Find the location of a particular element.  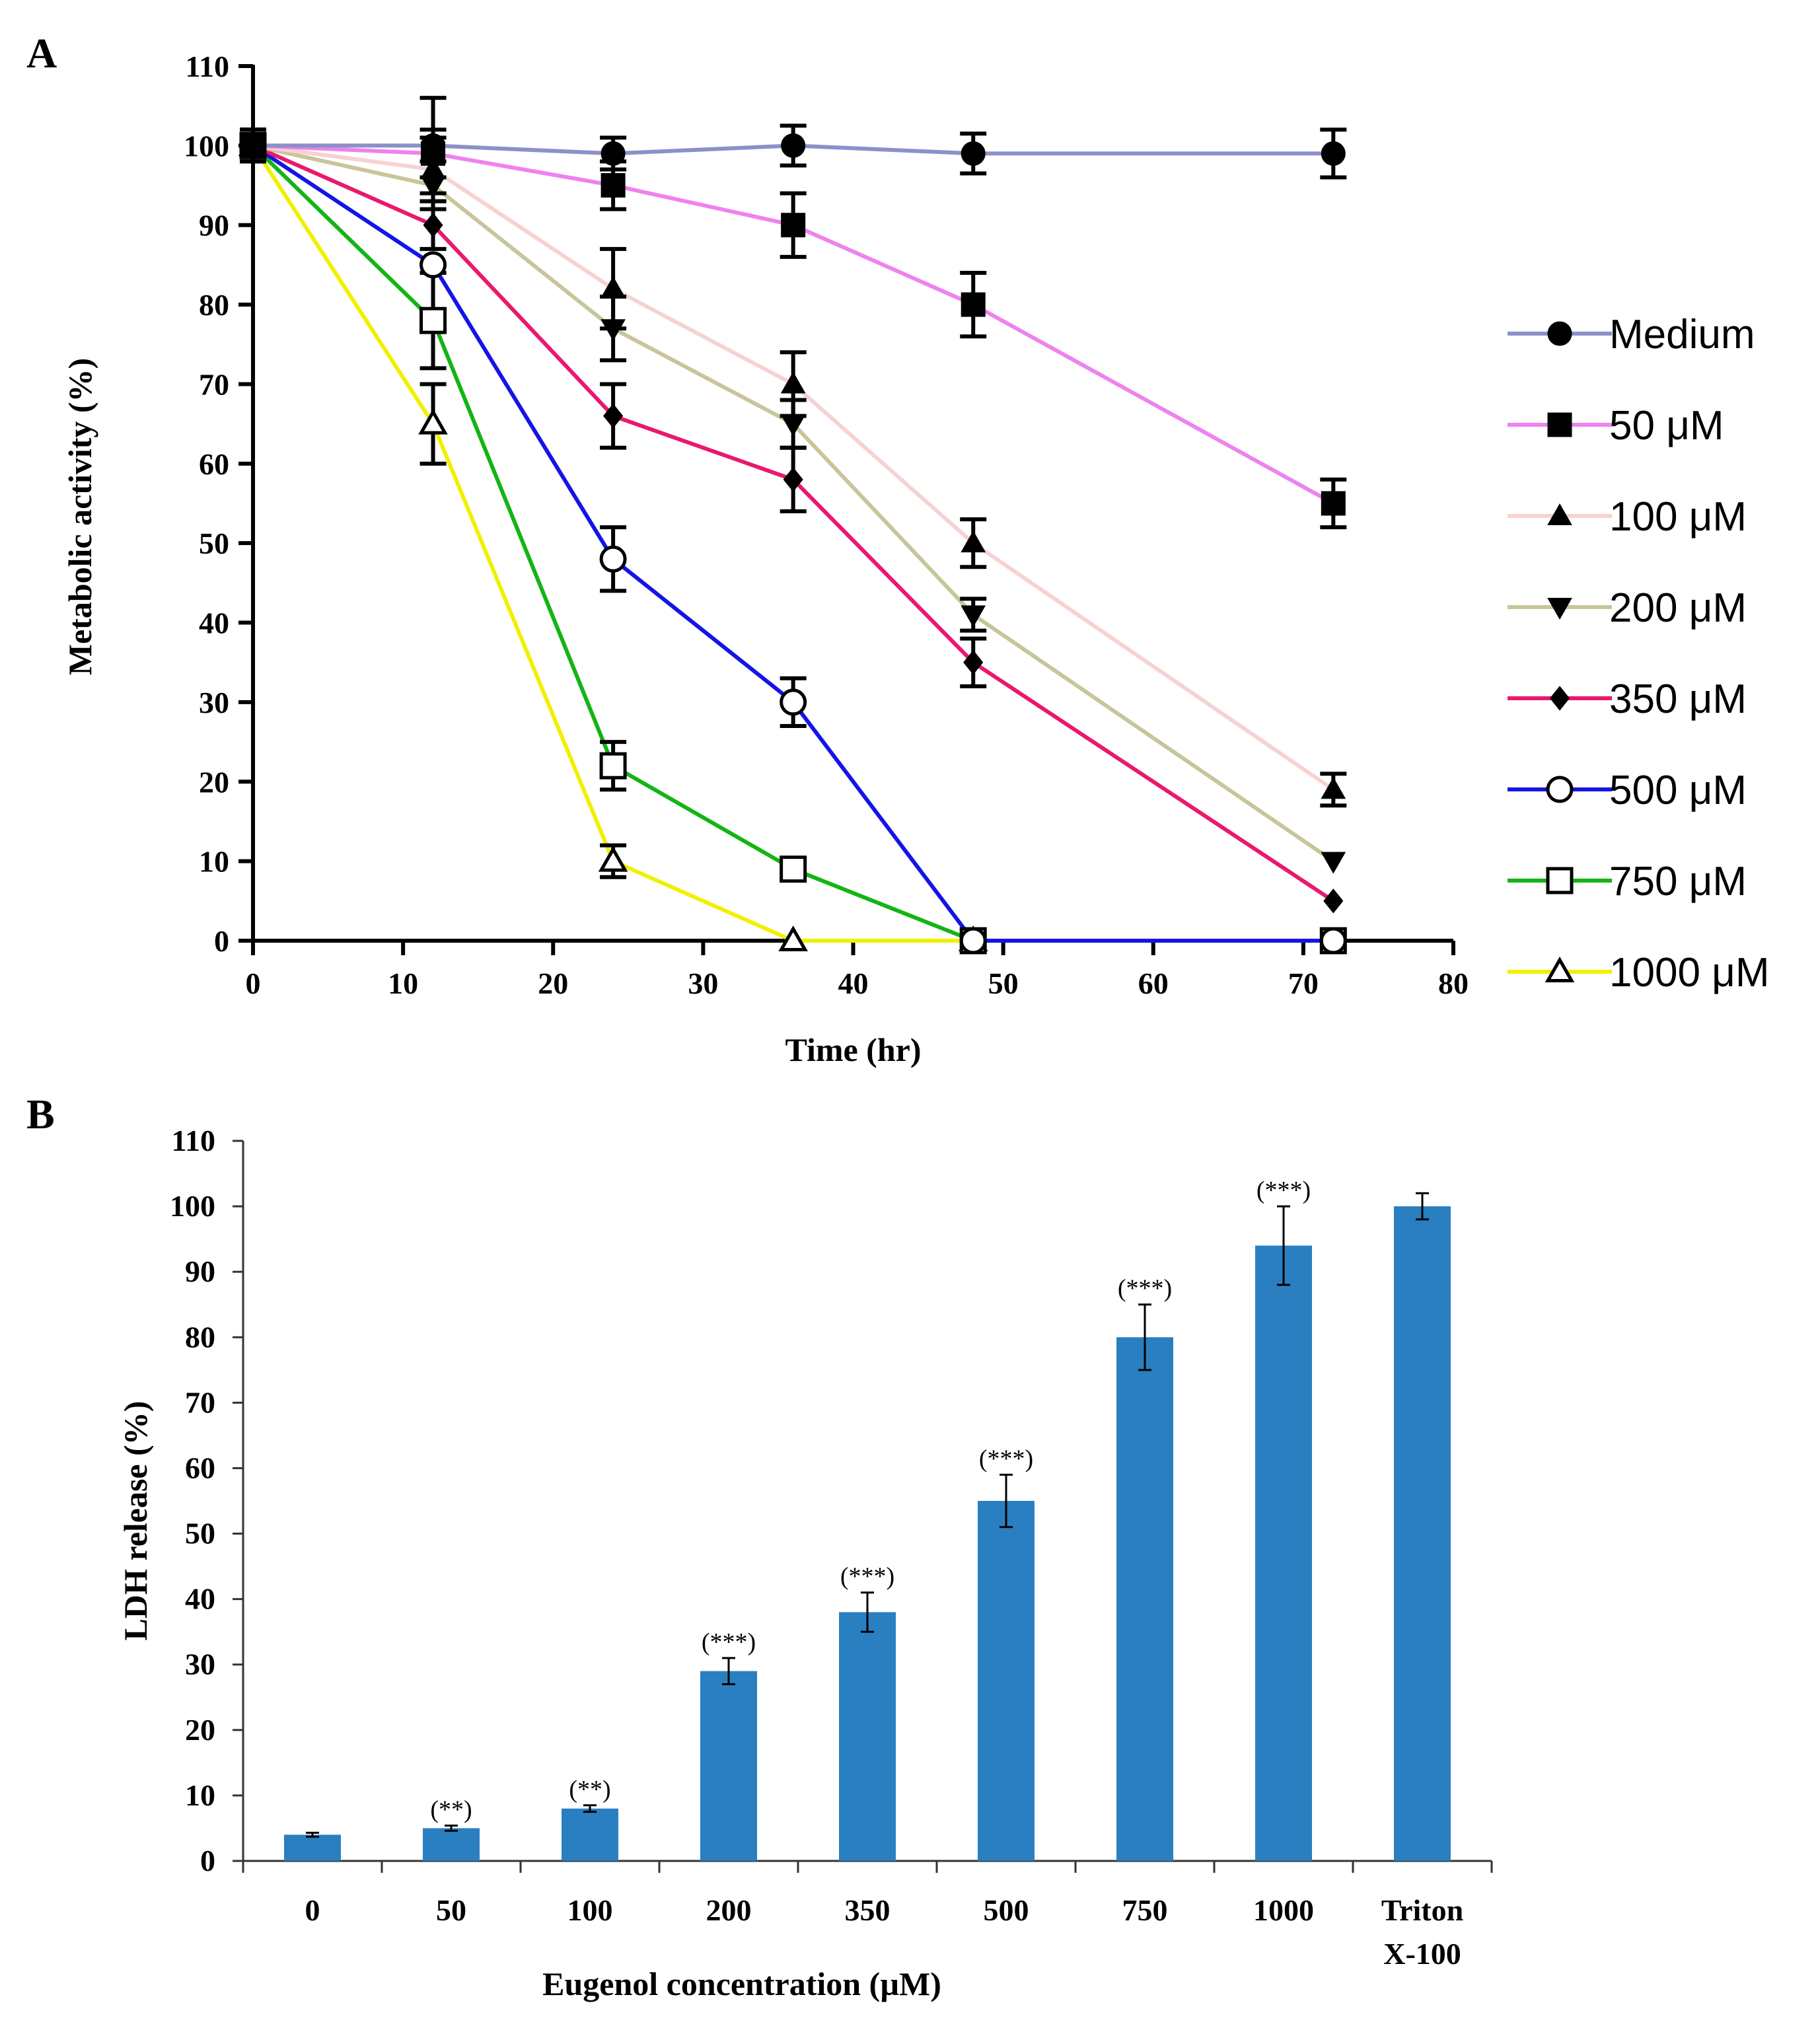

x-tick-label: 60 is located at coordinates (1153, 983).